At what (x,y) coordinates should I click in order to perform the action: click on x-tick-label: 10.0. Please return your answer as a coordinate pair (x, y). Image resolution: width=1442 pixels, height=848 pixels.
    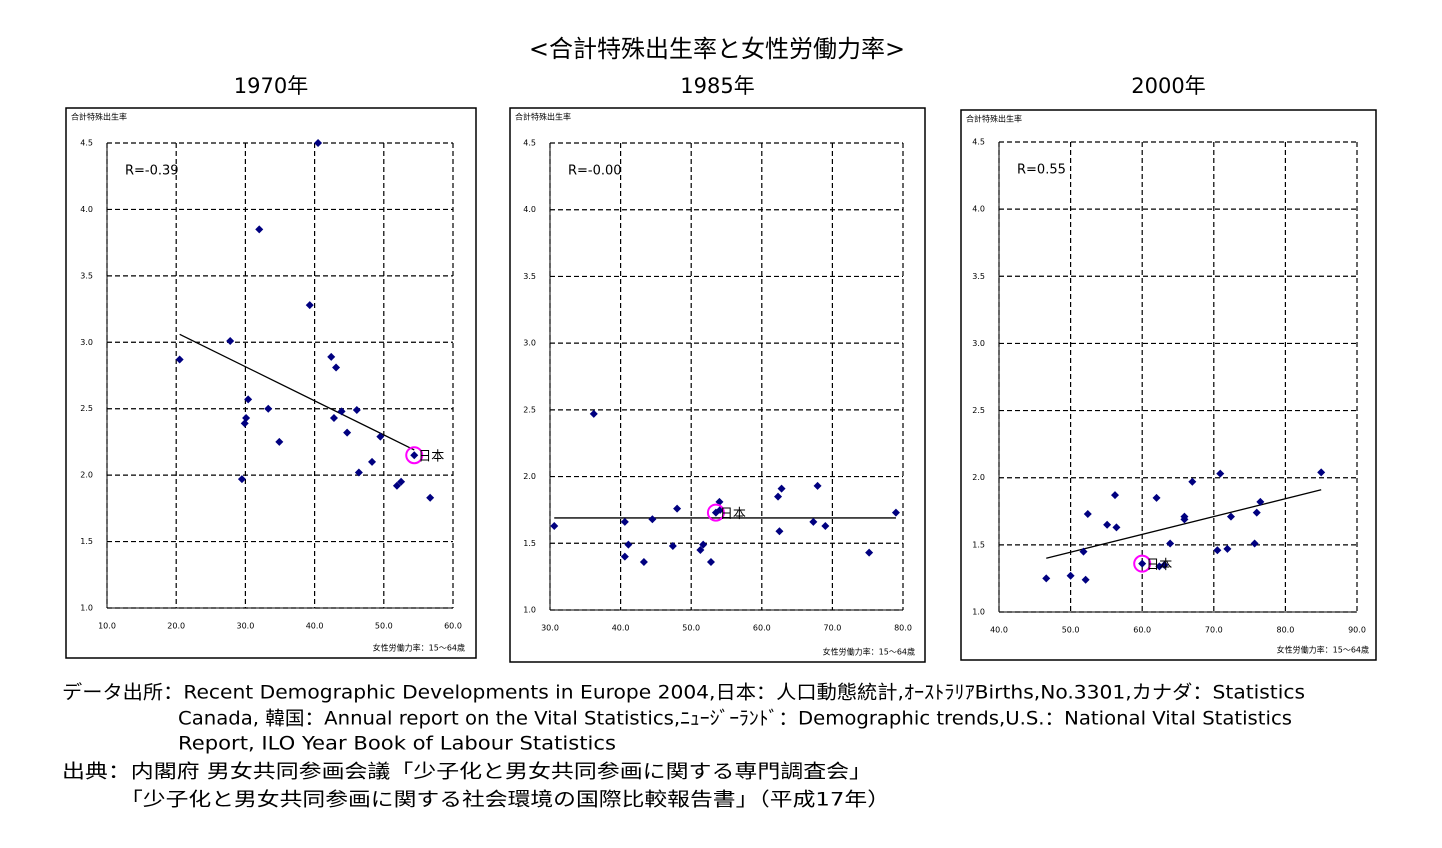
    Looking at the image, I should click on (107, 626).